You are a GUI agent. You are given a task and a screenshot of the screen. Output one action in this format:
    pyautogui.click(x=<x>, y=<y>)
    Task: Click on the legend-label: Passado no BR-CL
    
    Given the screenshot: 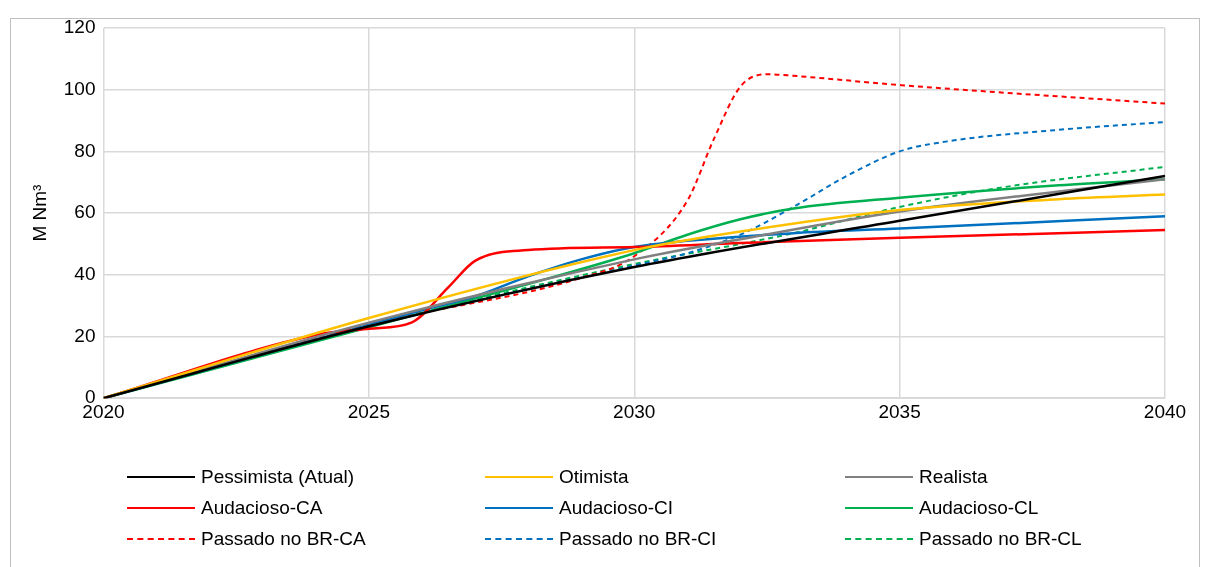 What is the action you would take?
    pyautogui.click(x=1000, y=539)
    